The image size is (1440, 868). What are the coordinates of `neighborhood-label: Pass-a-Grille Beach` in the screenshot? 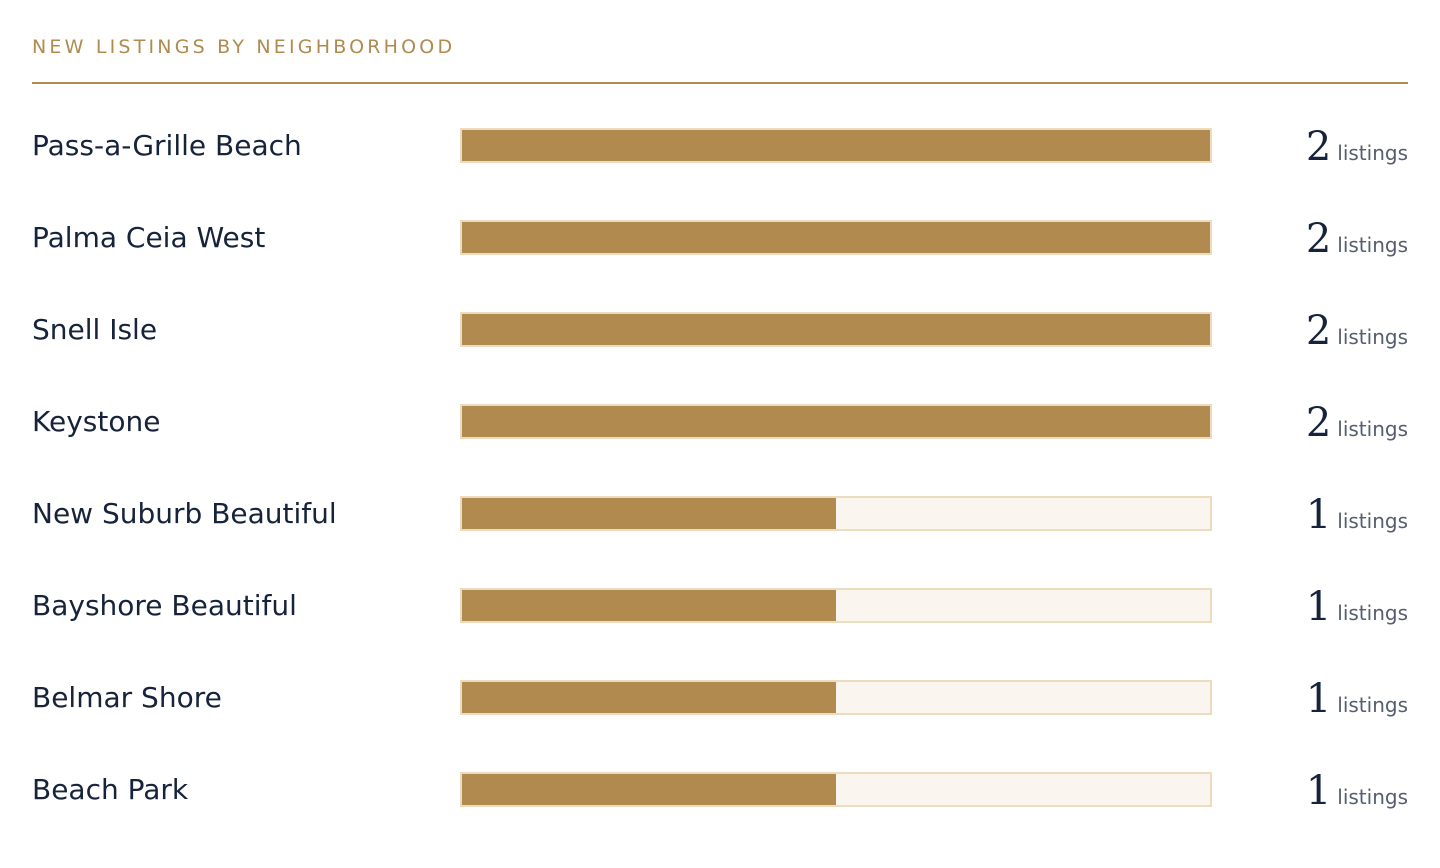 It's located at (167, 145).